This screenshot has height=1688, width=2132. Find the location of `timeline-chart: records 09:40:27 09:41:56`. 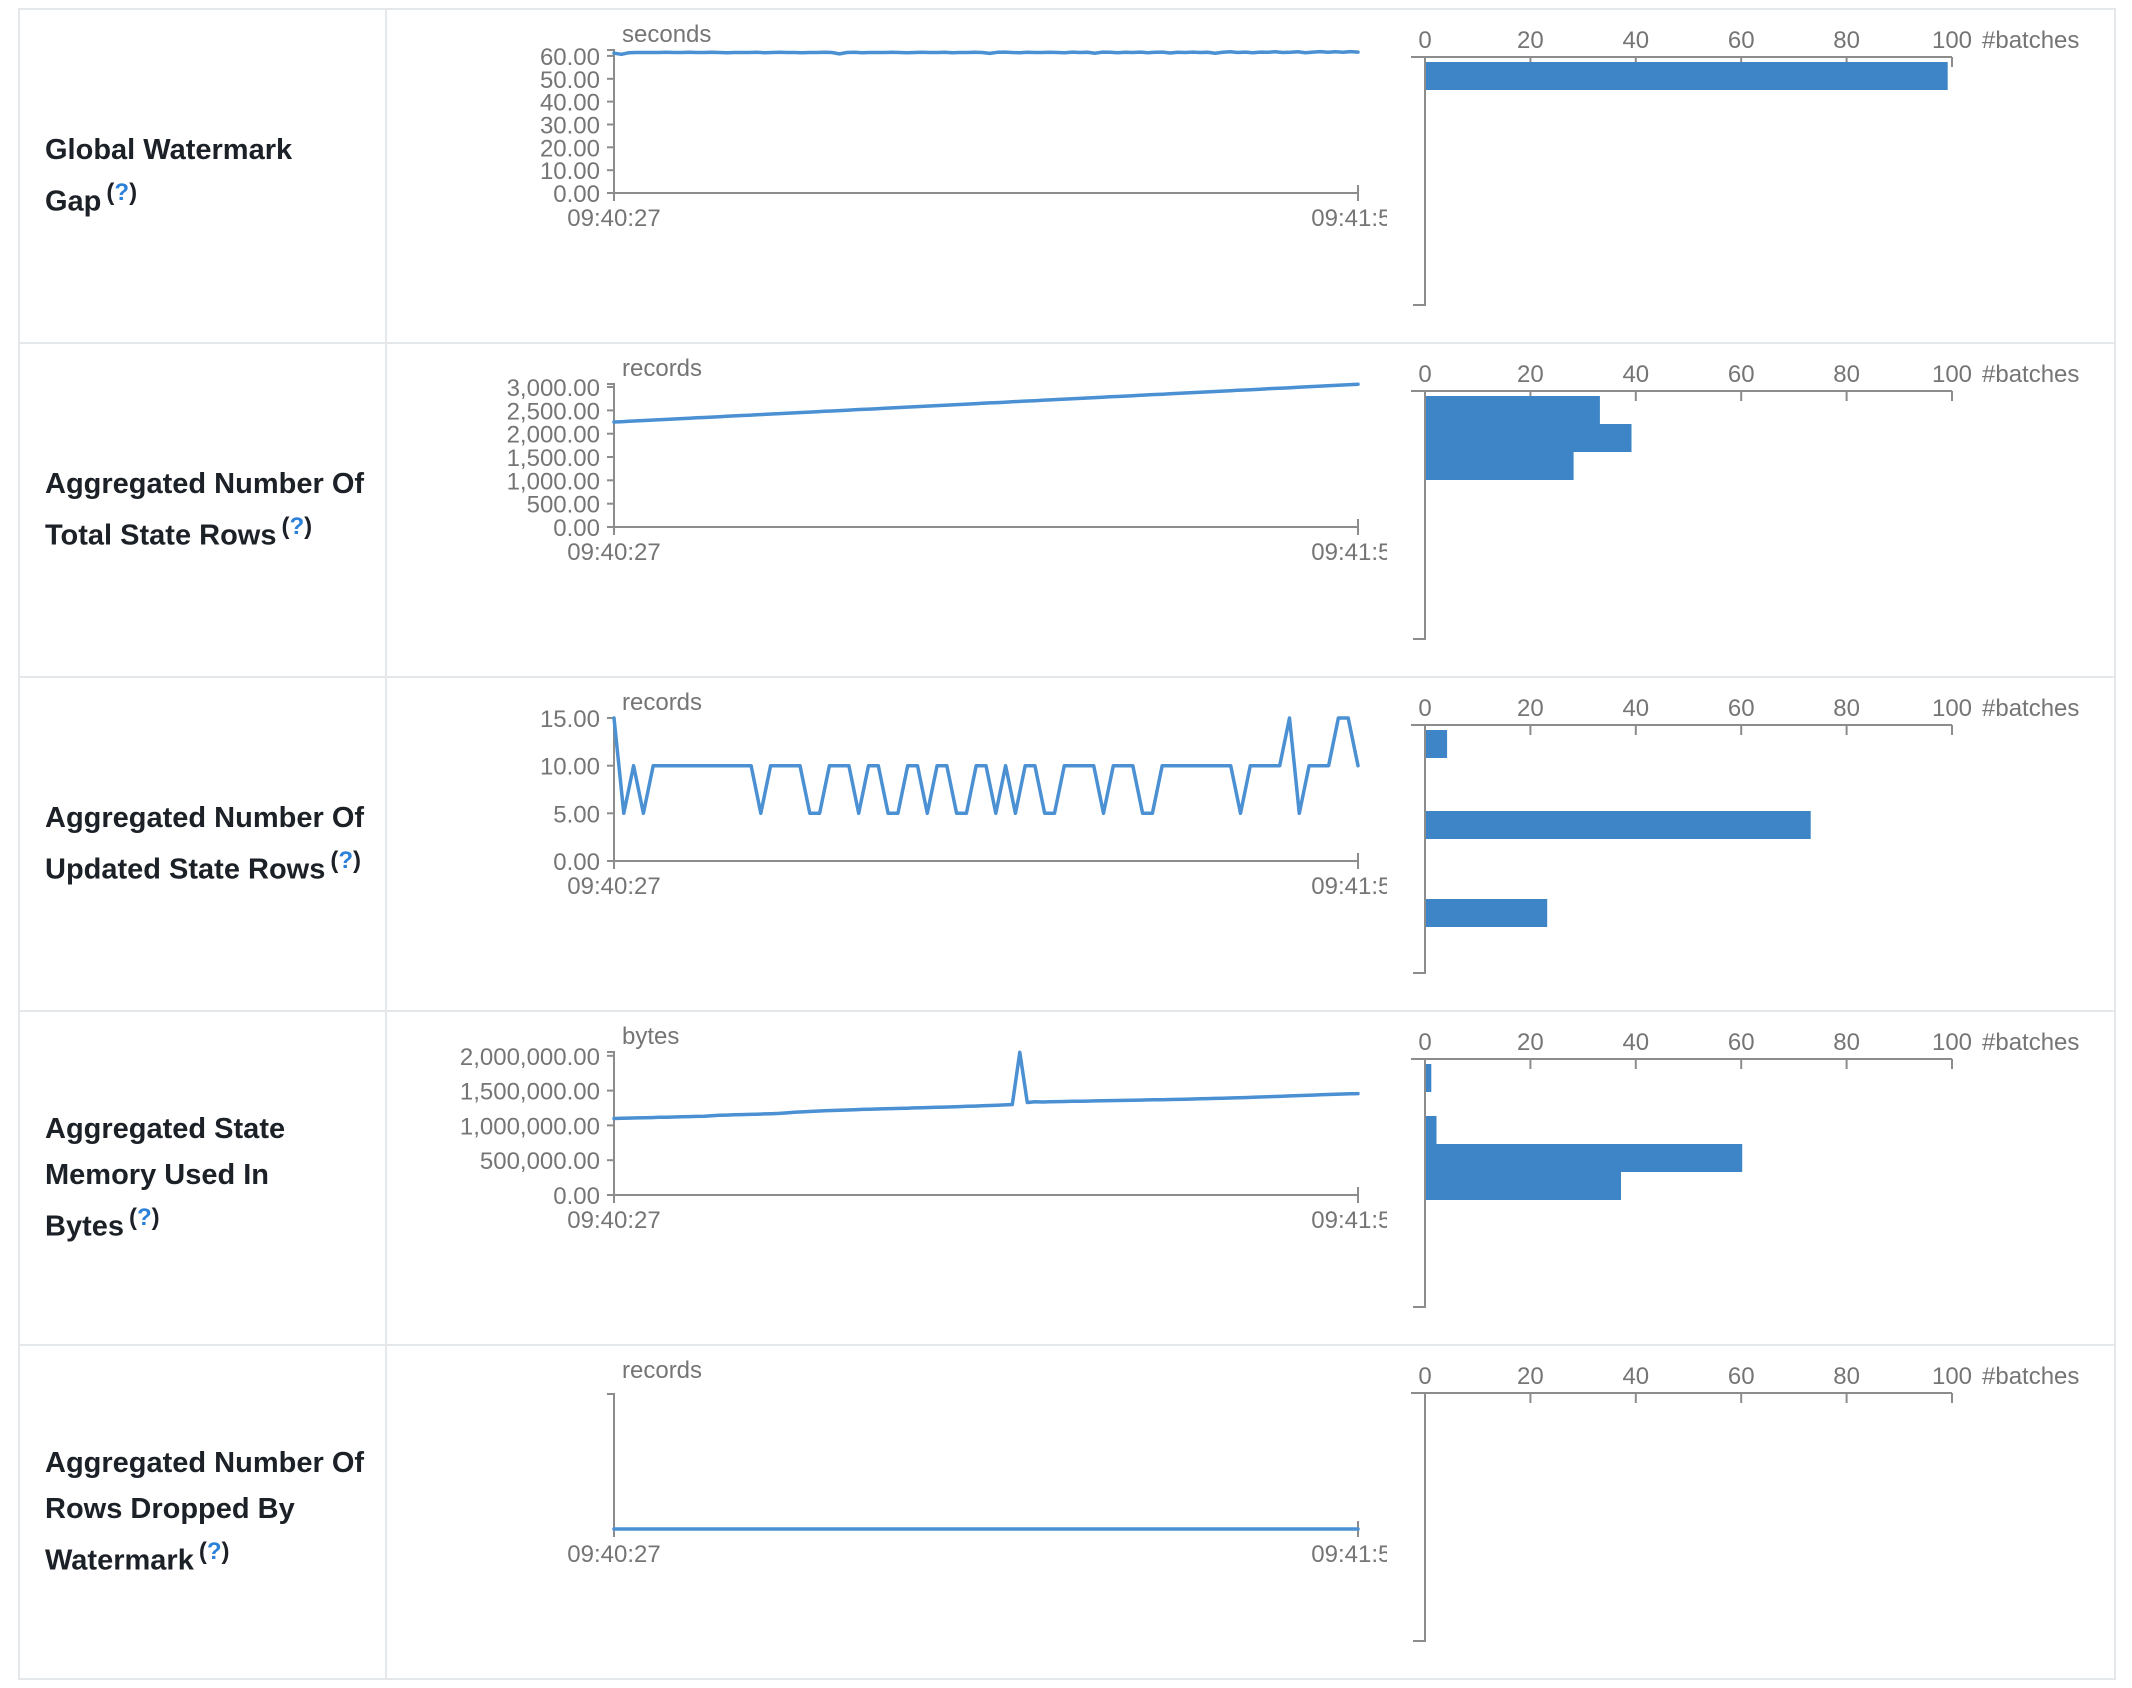

timeline-chart: records 09:40:27 09:41:56 is located at coordinates (977, 1462).